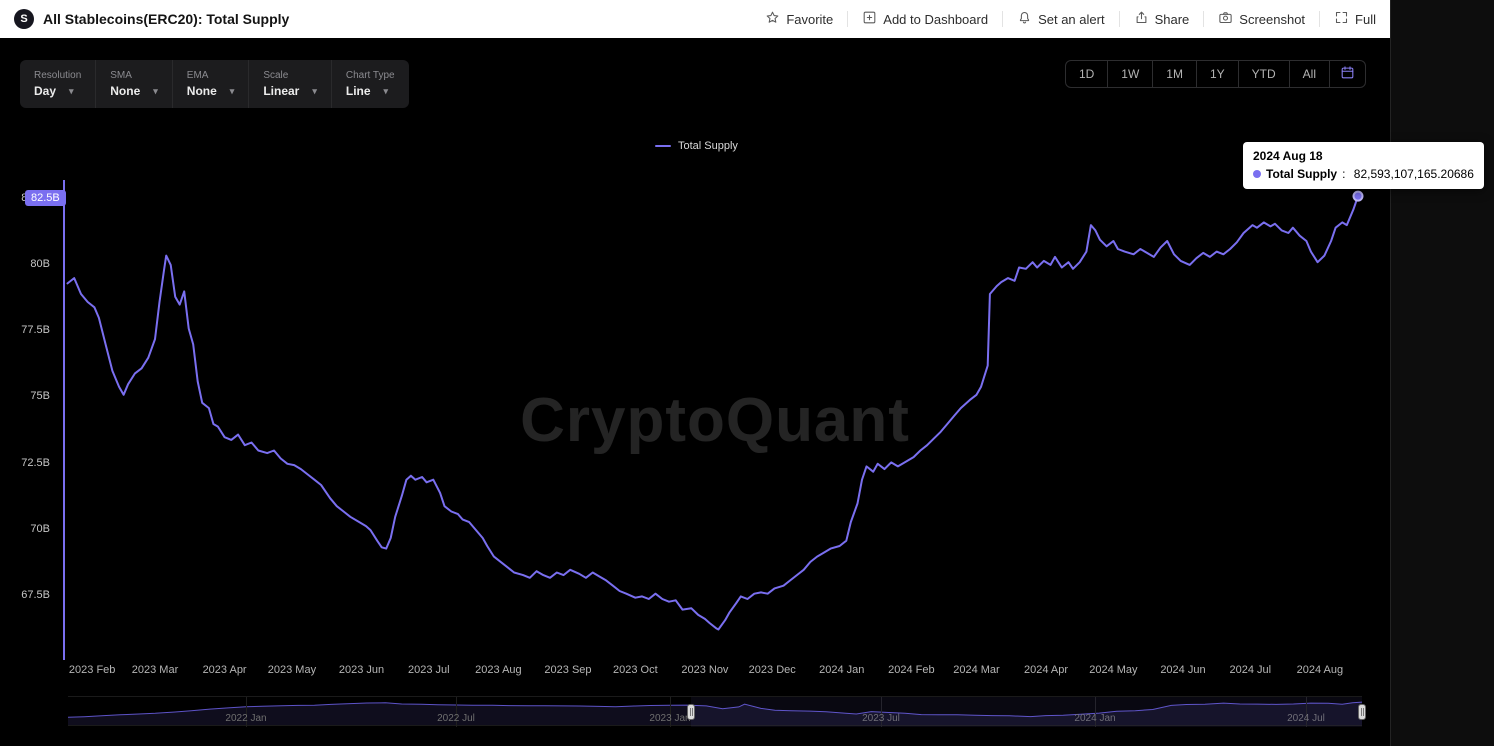 The height and width of the screenshot is (746, 1494). What do you see at coordinates (705, 670) in the screenshot?
I see `x-axis-label: 2023 Nov` at bounding box center [705, 670].